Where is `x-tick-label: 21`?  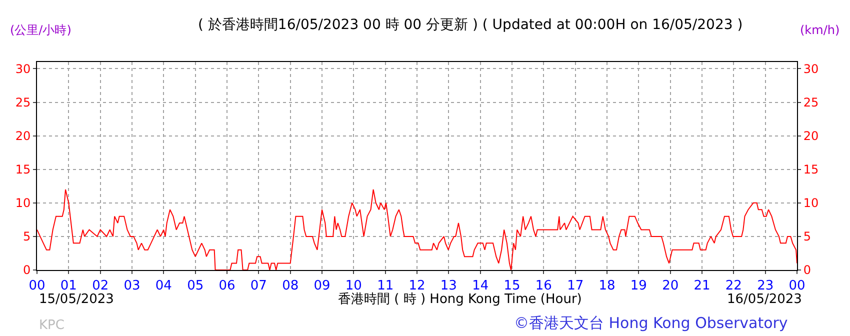 x-tick-label: 21 is located at coordinates (702, 286).